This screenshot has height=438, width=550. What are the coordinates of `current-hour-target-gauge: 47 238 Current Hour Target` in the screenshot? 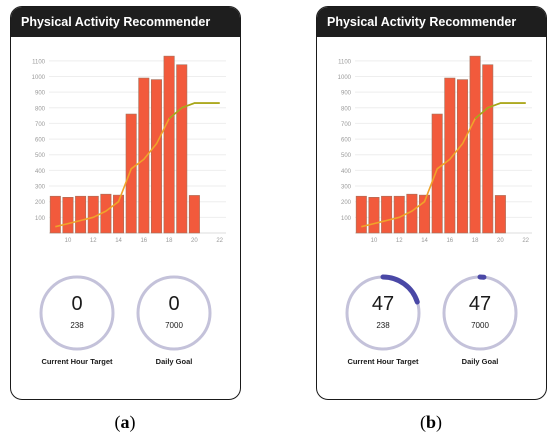 It's located at (378, 323).